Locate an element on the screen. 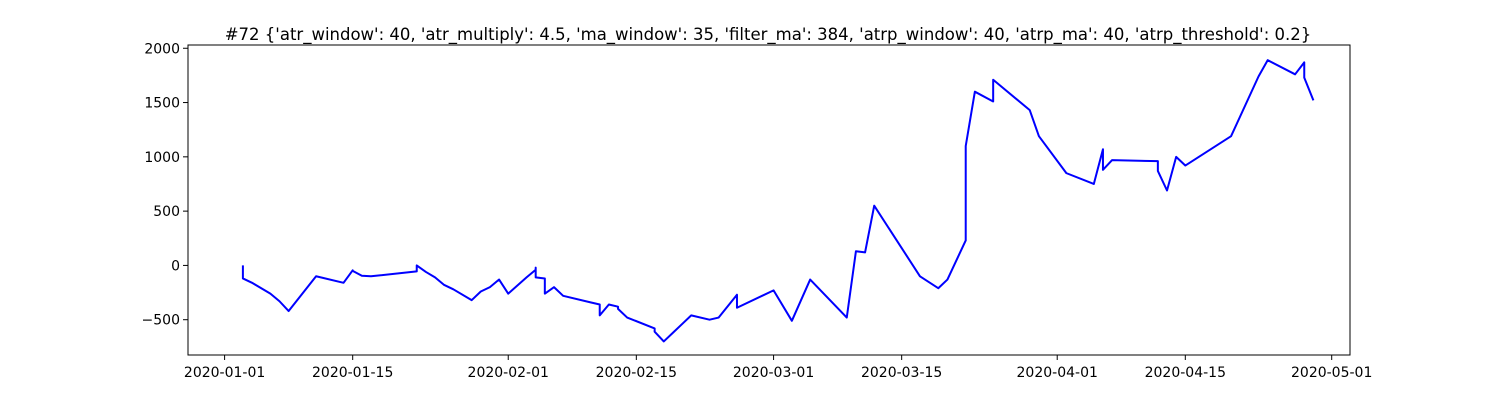 This screenshot has width=1500, height=400. y-tick-label: −500 is located at coordinates (161, 321).